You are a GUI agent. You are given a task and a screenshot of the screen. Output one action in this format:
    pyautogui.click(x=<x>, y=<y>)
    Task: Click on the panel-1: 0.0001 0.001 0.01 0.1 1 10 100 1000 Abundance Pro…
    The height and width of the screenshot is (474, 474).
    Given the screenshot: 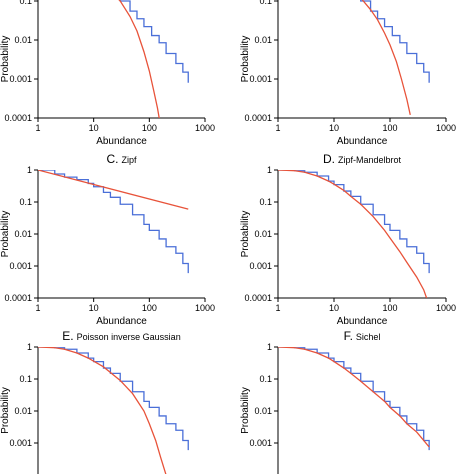 What is the action you would take?
    pyautogui.click(x=107, y=73)
    